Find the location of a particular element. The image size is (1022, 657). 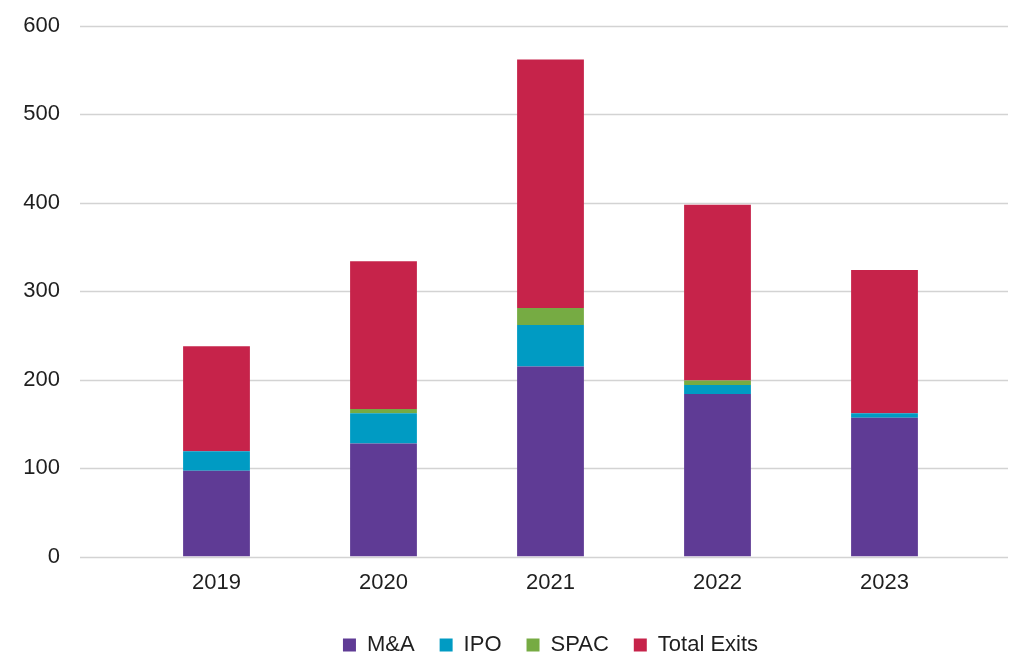

legend-label: M&A is located at coordinates (390, 644).